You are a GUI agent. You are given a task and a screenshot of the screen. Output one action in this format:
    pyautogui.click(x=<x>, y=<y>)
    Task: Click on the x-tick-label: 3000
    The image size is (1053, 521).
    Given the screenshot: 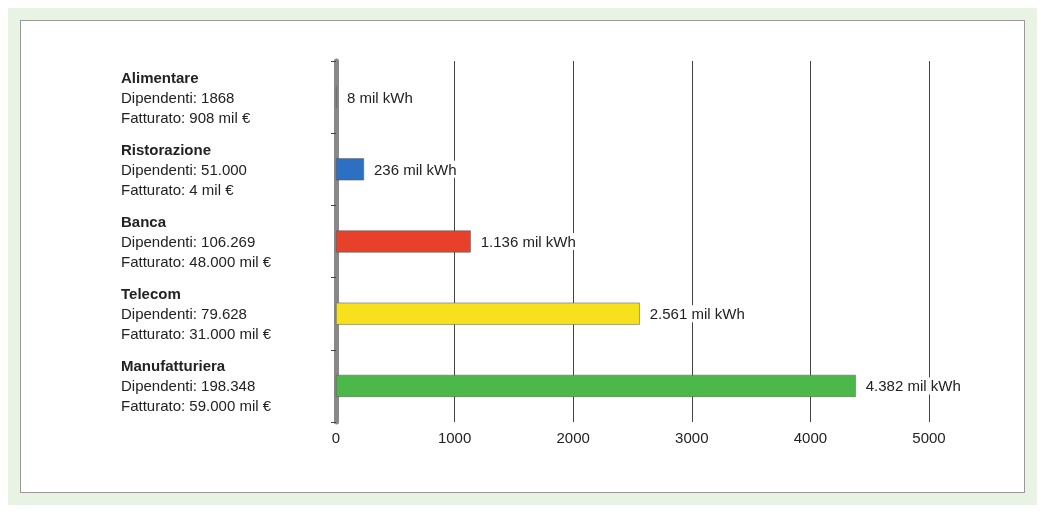 What is the action you would take?
    pyautogui.click(x=692, y=437)
    